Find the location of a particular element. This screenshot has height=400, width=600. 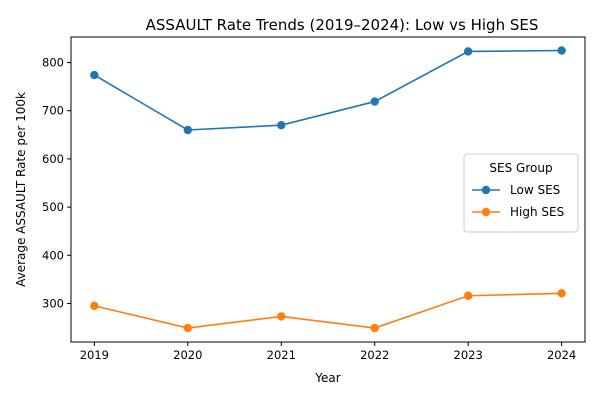

legend-label: High SES is located at coordinates (537, 212).